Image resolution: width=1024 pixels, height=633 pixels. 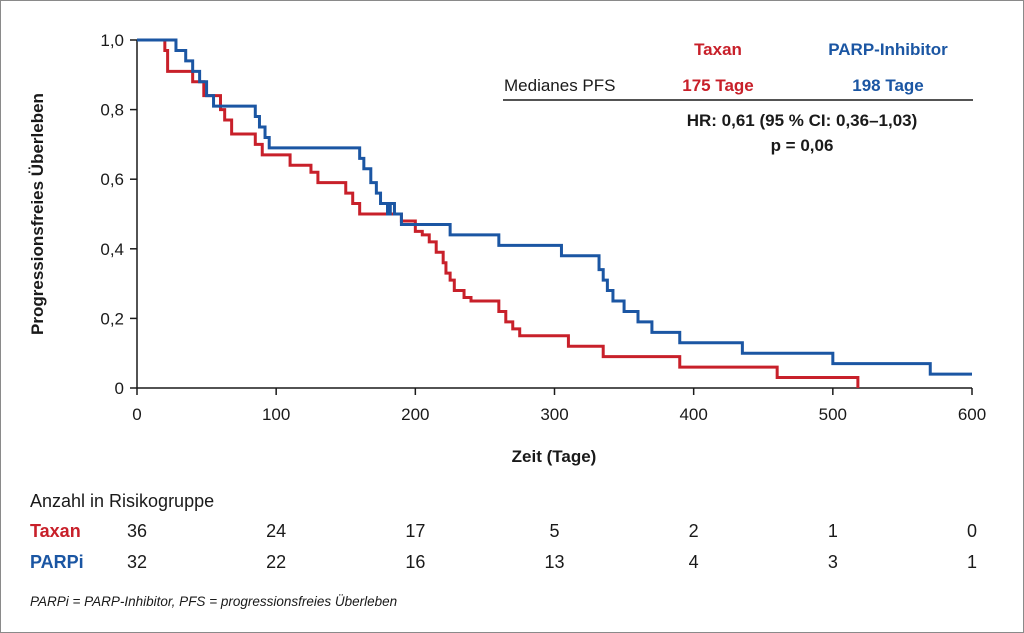 What do you see at coordinates (693, 562) in the screenshot?
I see `risk-value: 4` at bounding box center [693, 562].